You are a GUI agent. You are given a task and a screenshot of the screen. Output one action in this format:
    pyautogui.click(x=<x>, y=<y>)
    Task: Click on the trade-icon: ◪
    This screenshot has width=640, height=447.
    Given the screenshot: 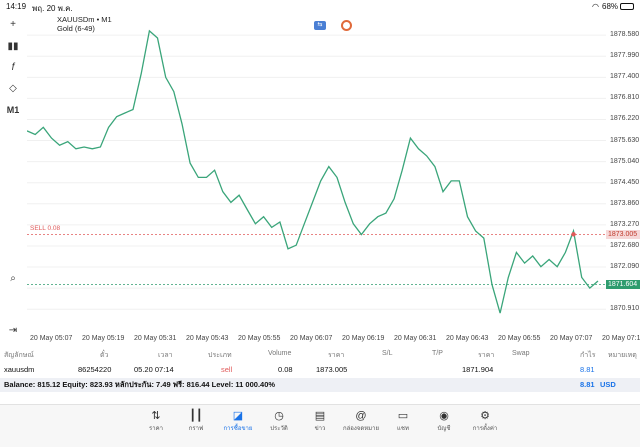 What is the action you would take?
    pyautogui.click(x=238, y=416)
    